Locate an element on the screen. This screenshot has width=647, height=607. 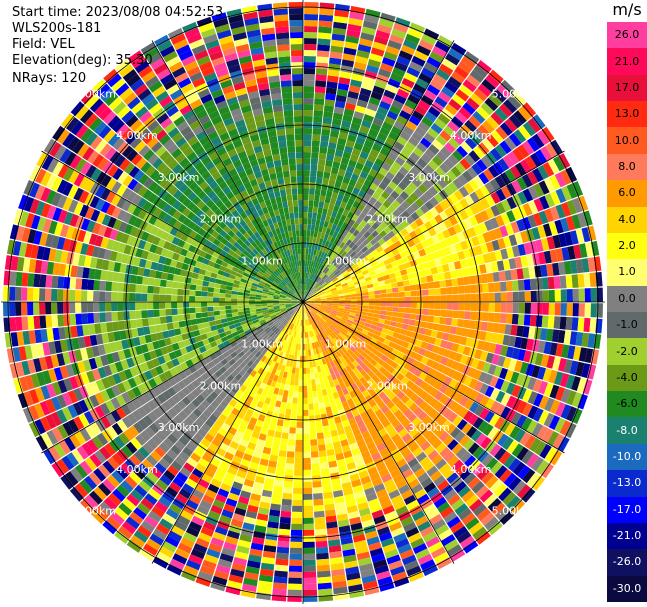
colorbar-tick-label: -8.0 is located at coordinates (627, 430).